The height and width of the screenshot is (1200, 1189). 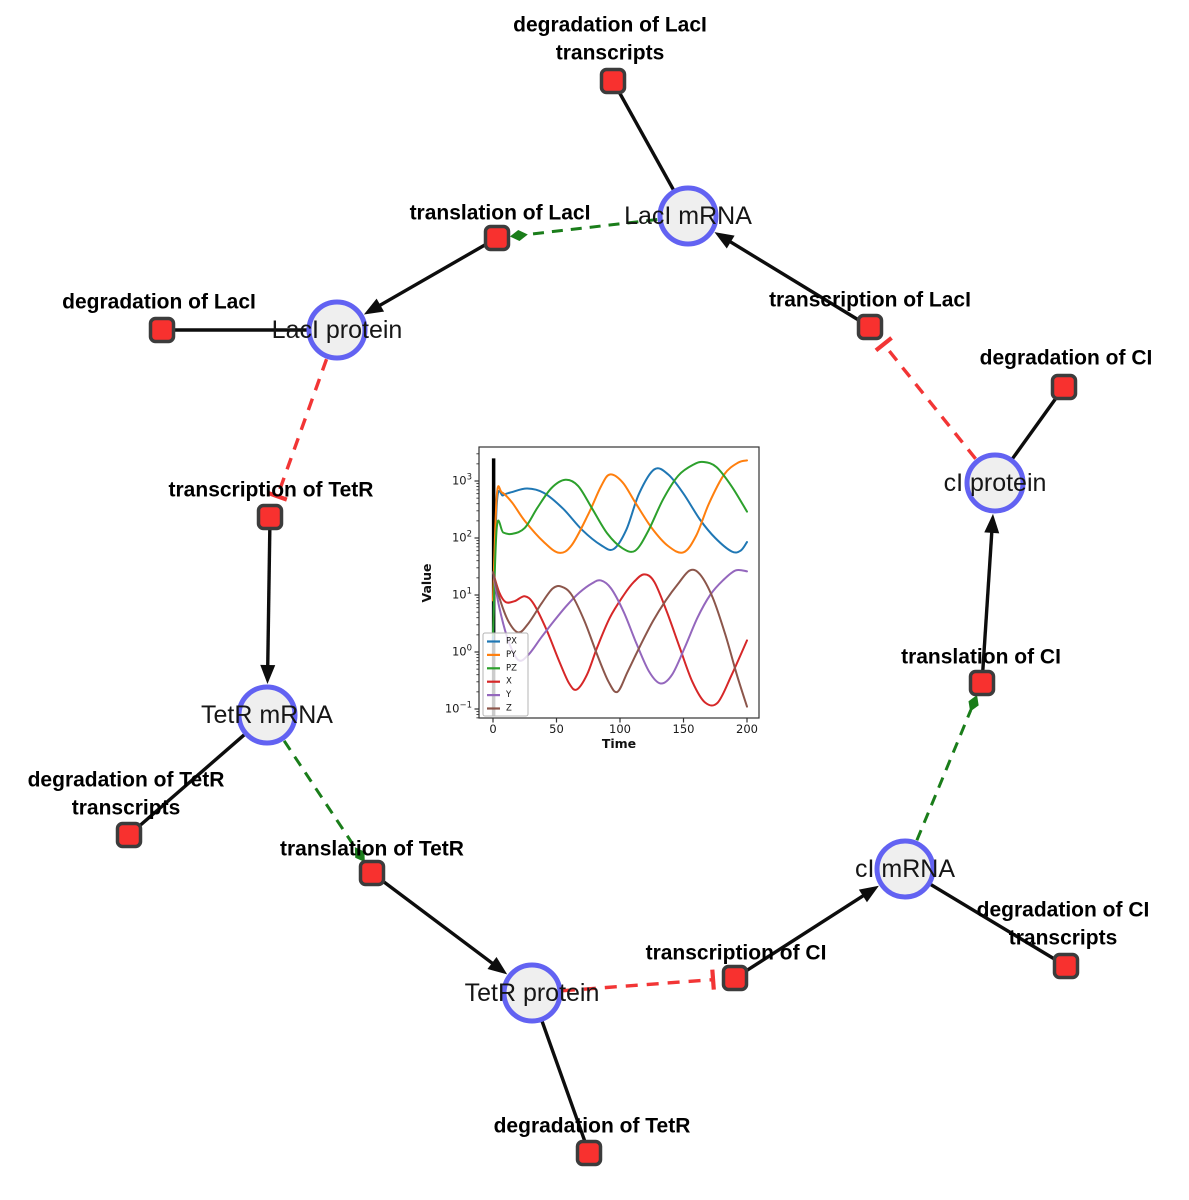 I want to click on species-node-ci-protein, so click(x=995, y=483).